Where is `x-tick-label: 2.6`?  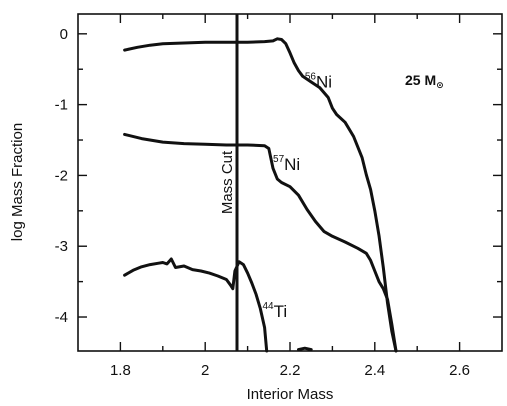 x-tick-label: 2.6 is located at coordinates (459, 370).